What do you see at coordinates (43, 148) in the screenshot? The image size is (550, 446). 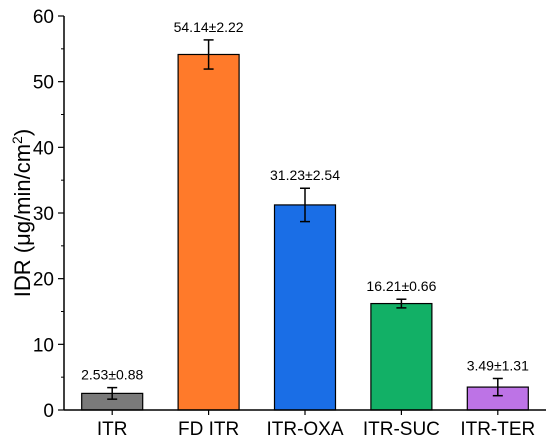 I see `y-tick-label: 40` at bounding box center [43, 148].